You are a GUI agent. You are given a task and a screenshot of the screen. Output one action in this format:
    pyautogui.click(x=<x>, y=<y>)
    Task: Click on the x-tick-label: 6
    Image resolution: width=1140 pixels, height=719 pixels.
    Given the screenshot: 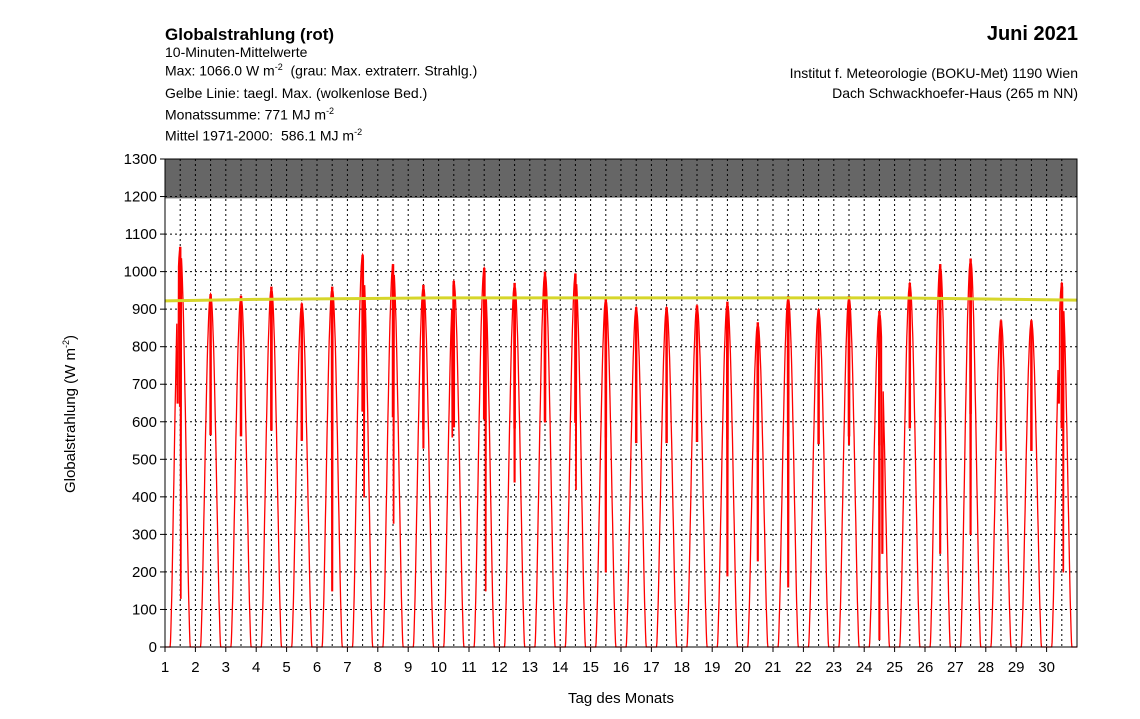 What is the action you would take?
    pyautogui.click(x=317, y=667)
    